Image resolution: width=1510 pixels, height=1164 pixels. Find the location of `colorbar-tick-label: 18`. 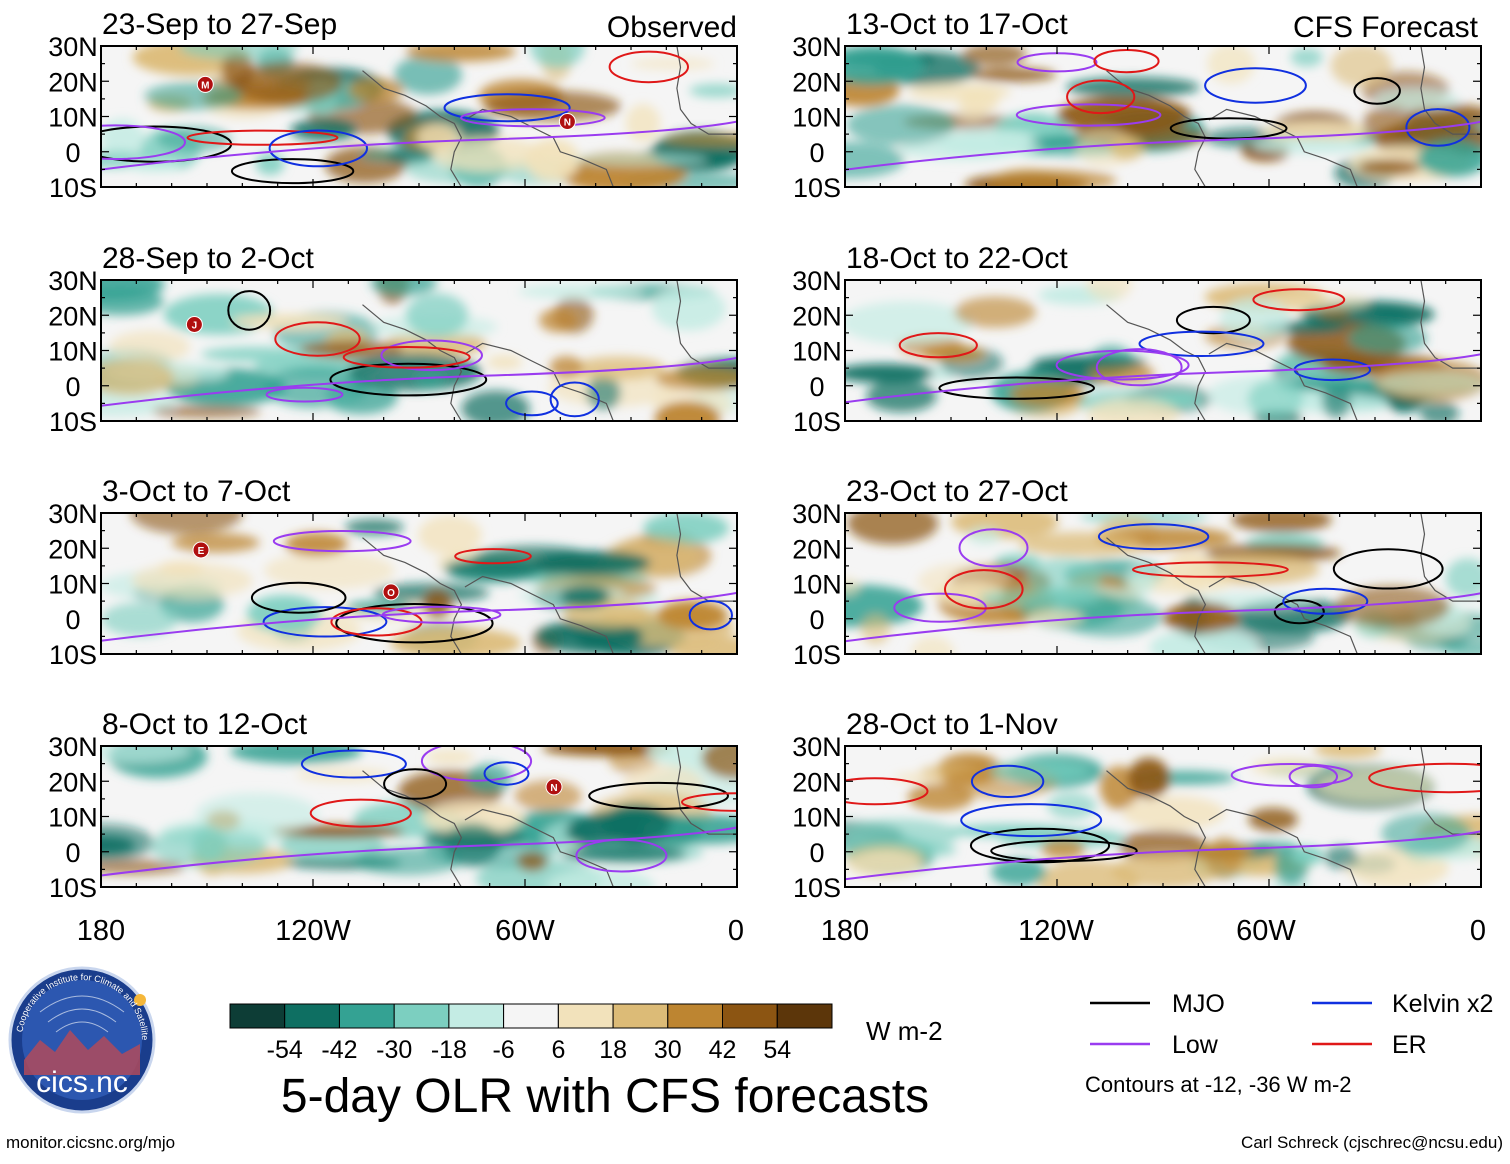

colorbar-tick-label: 18 is located at coordinates (613, 1050).